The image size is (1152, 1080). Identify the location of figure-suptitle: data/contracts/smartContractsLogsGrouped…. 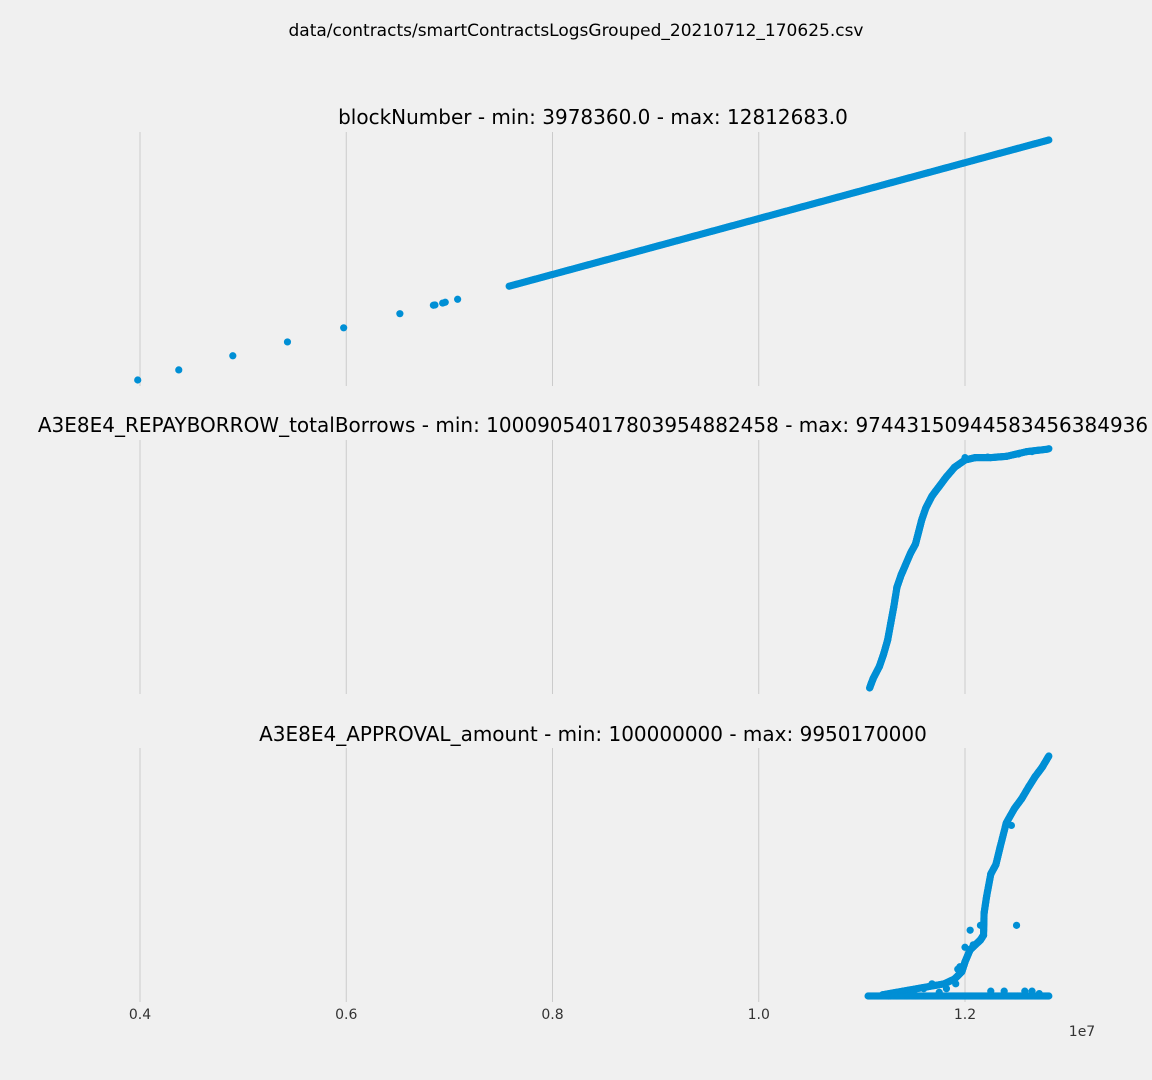
(575, 31).